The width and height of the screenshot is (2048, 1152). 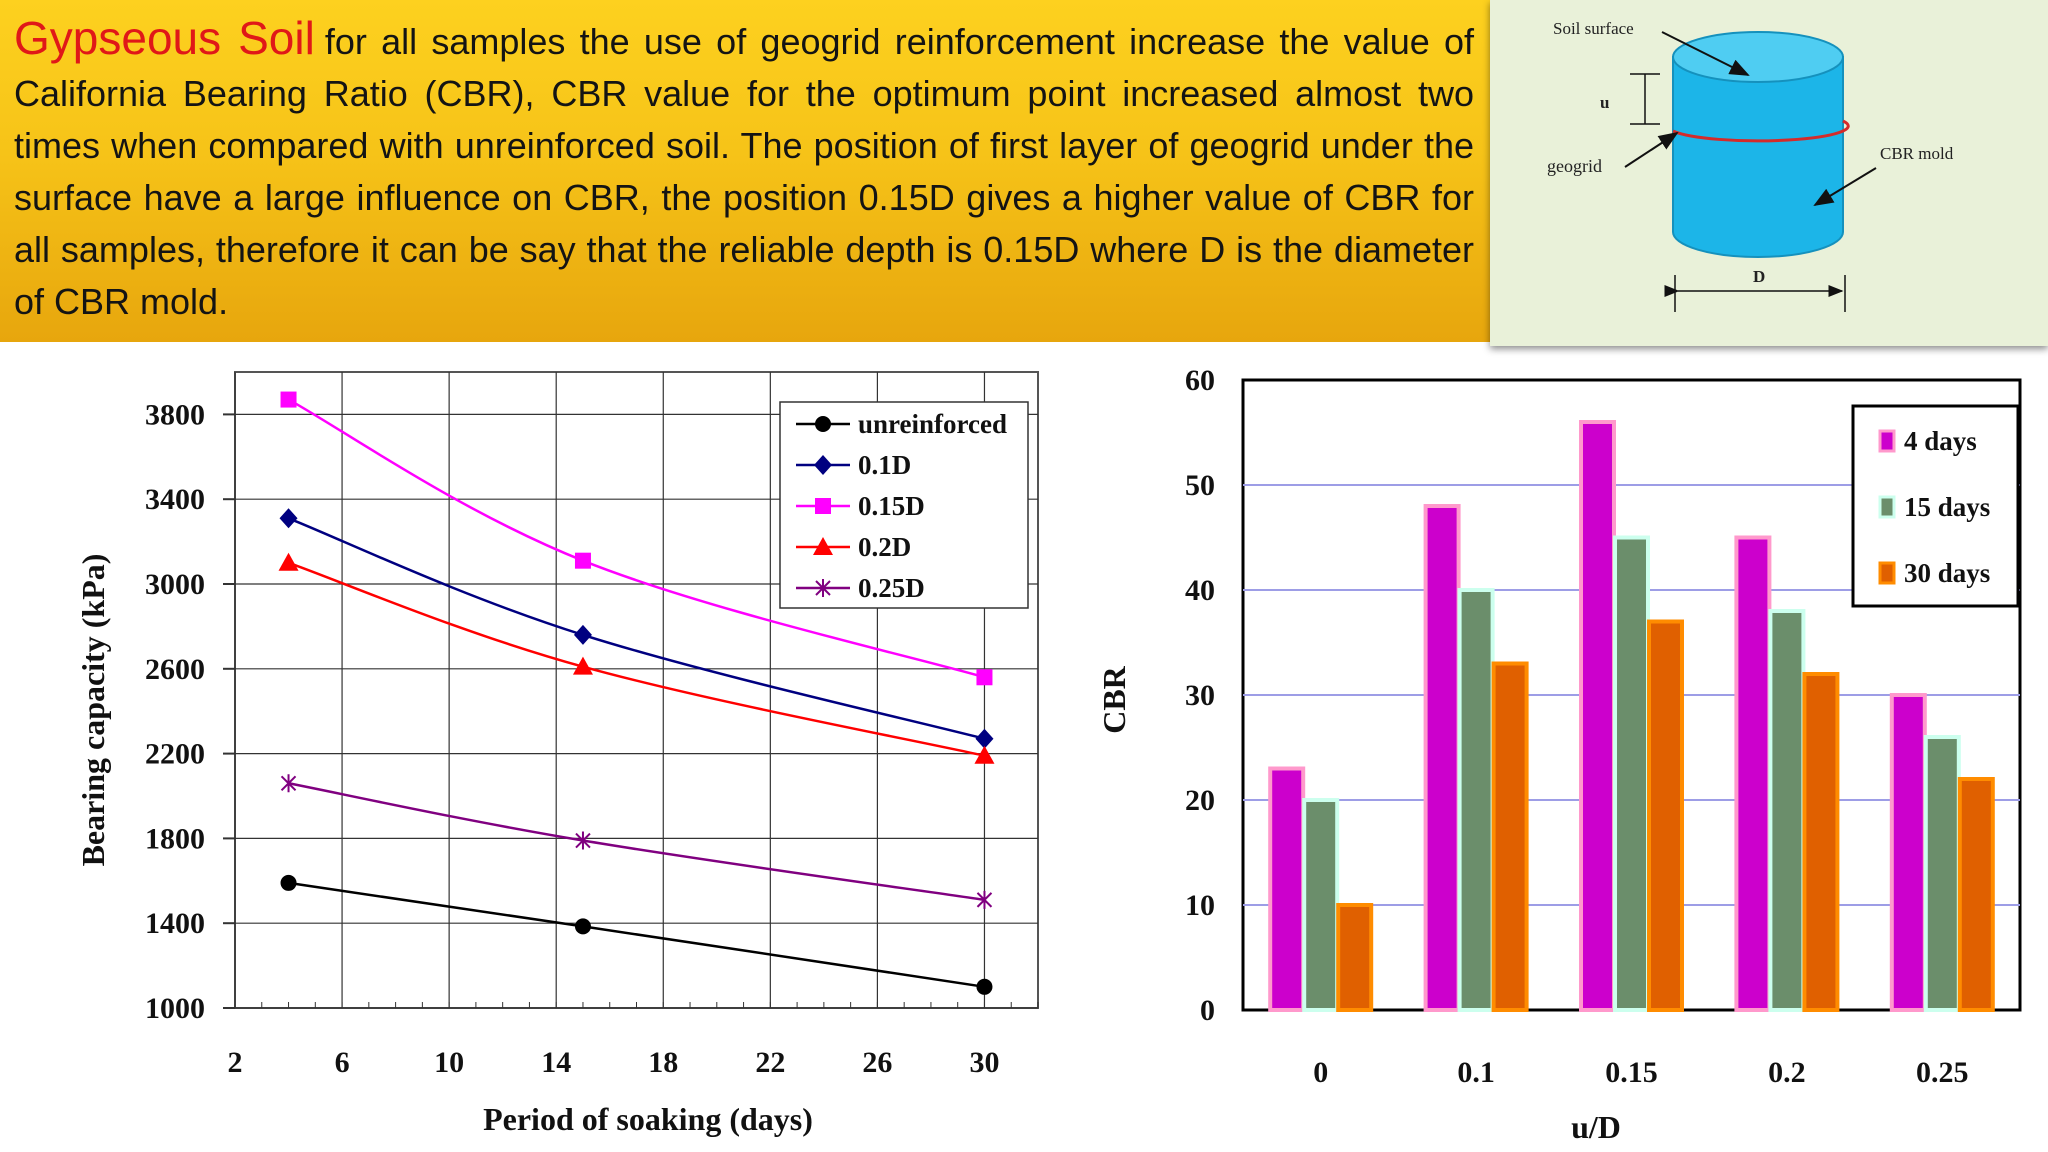 What do you see at coordinates (1320, 1072) in the screenshot?
I see `bar-chart-x-tick-label: 0` at bounding box center [1320, 1072].